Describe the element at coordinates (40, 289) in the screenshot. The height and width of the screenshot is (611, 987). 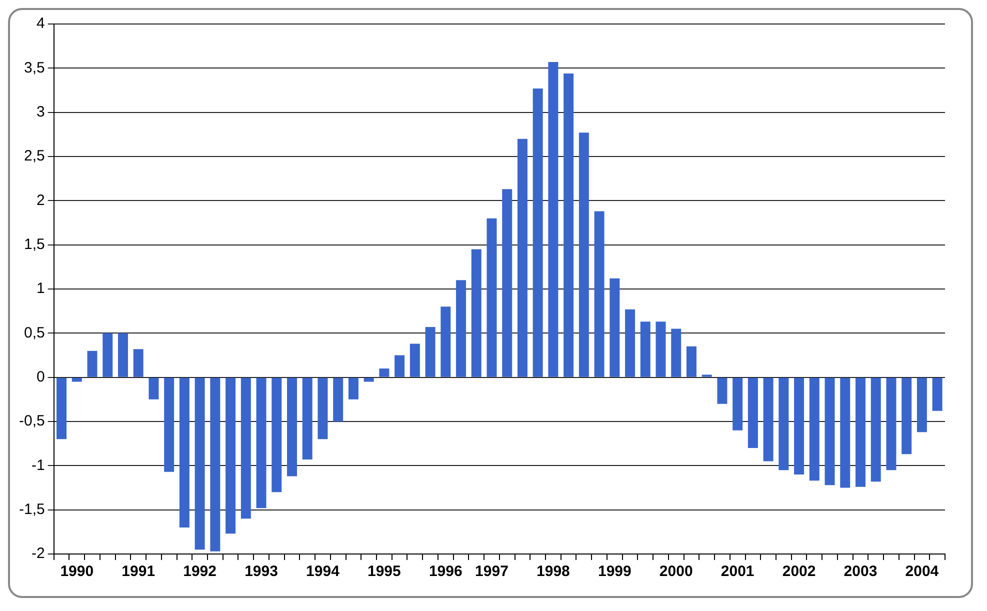
I see `y-tick-label: 1` at that location.